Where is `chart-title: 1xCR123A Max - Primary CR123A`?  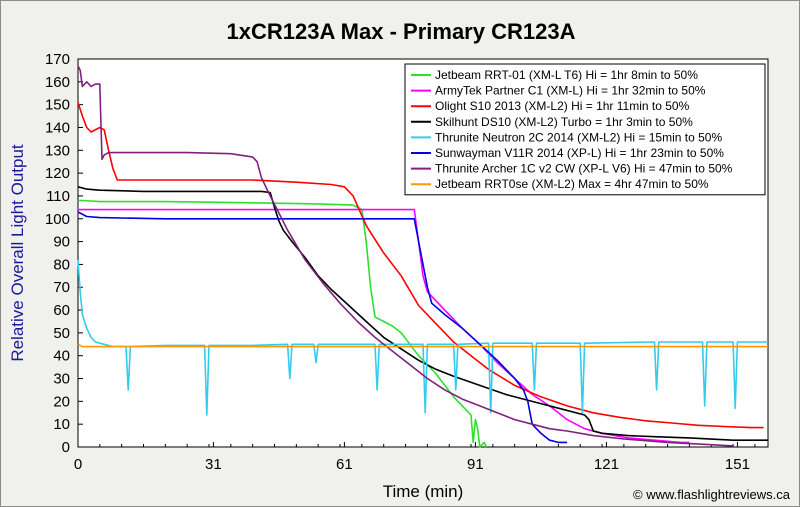
chart-title: 1xCR123A Max - Primary CR123A is located at coordinates (401, 31).